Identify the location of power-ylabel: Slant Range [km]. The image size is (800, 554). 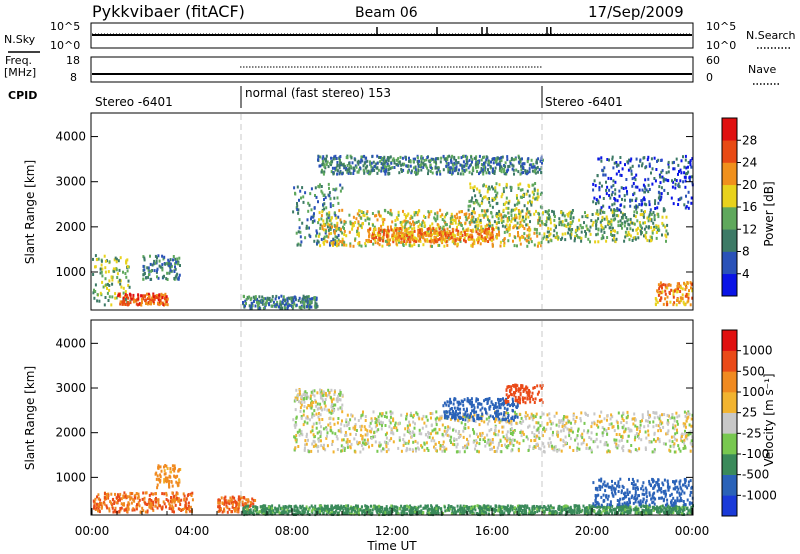
(30, 212).